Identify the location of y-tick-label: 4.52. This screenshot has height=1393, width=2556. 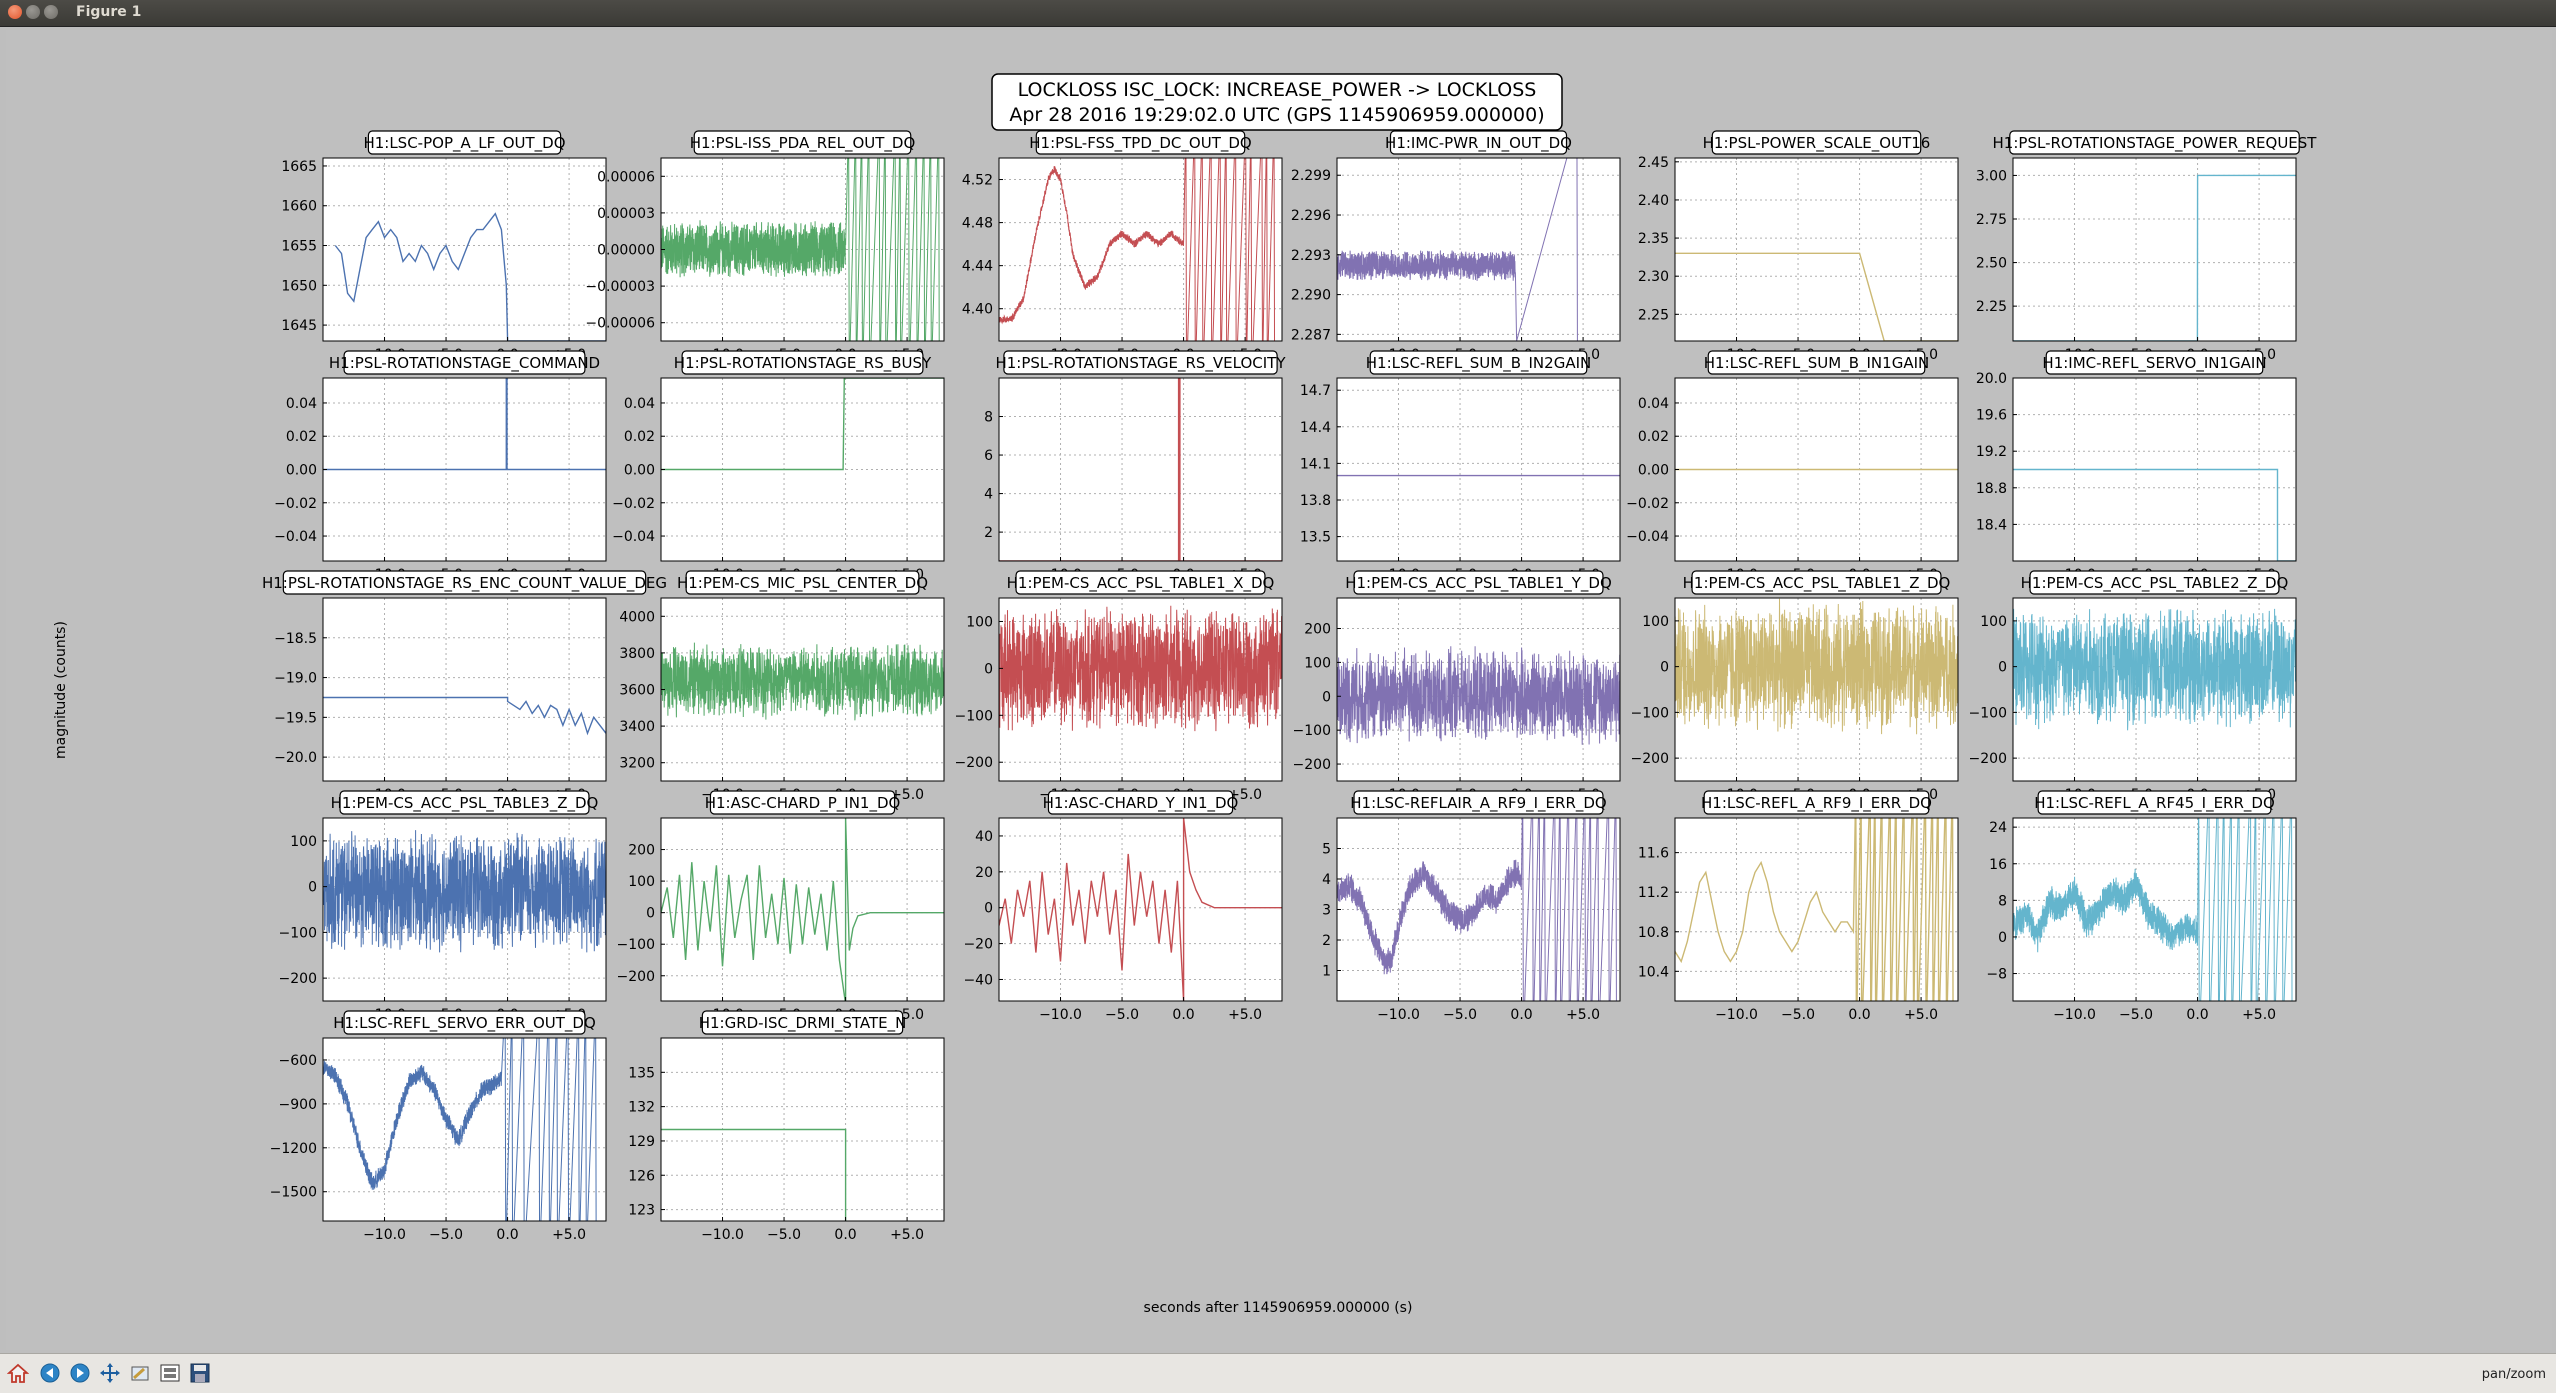
(977, 181).